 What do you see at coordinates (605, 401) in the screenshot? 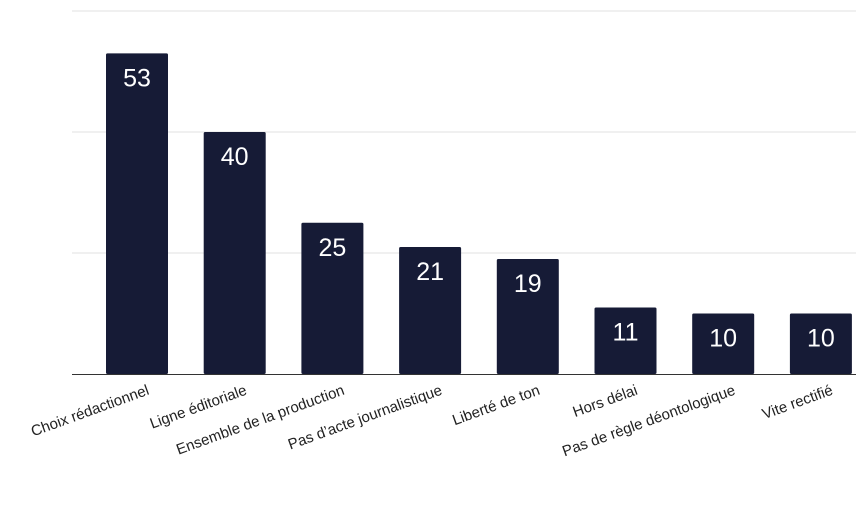
I see `x-tick-label: Hors délai` at bounding box center [605, 401].